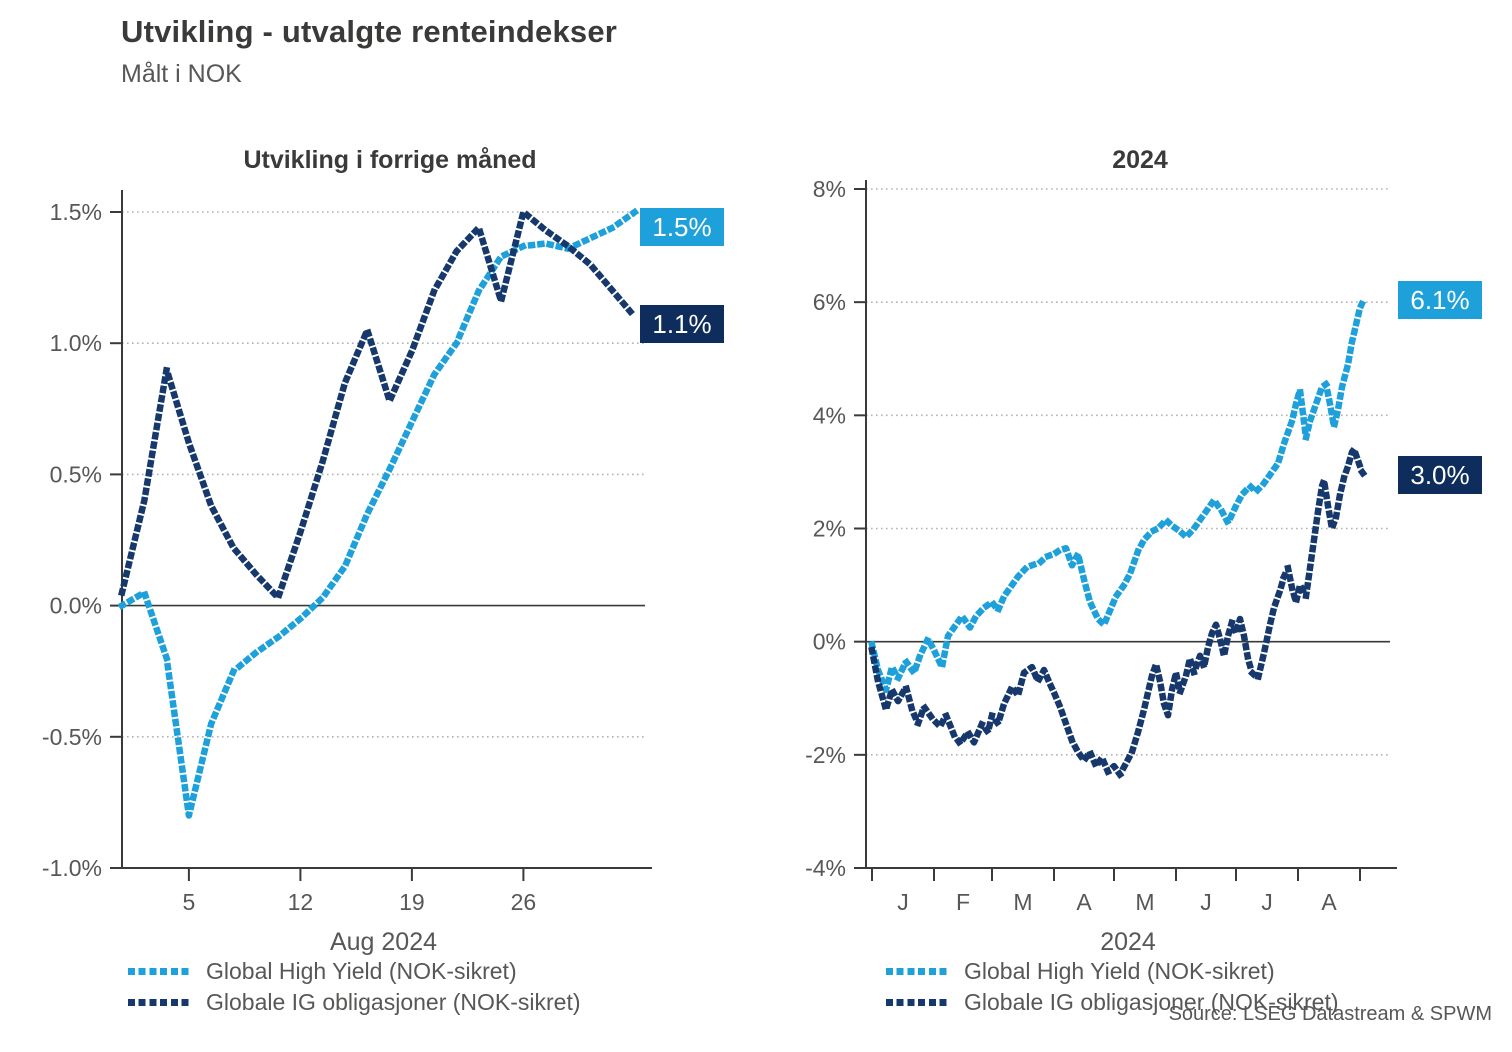 Image resolution: width=1512 pixels, height=1052 pixels. Describe the element at coordinates (72, 737) in the screenshot. I see `y-tick-label: -0.5%` at that location.